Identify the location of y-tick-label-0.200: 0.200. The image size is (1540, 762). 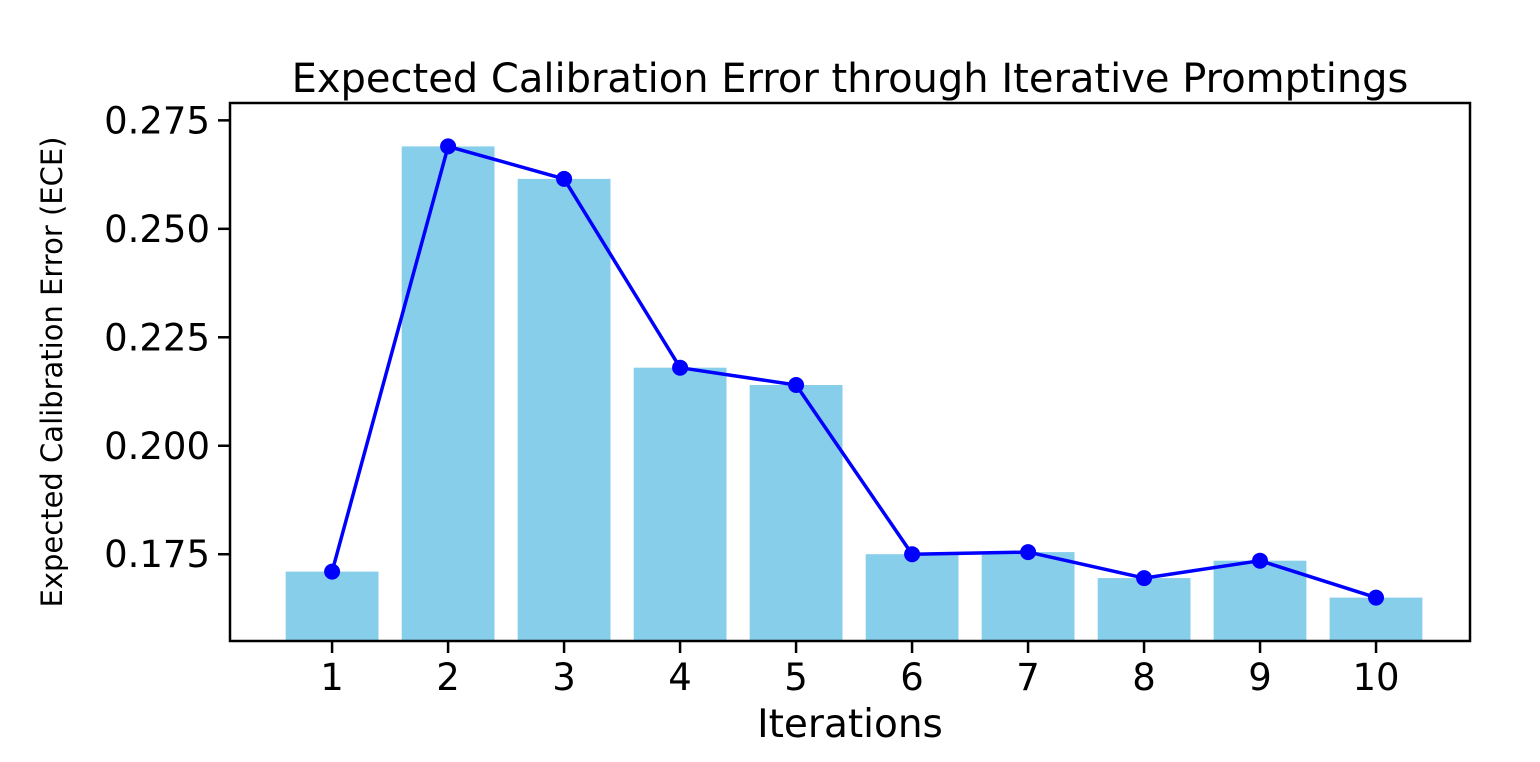
(157, 446).